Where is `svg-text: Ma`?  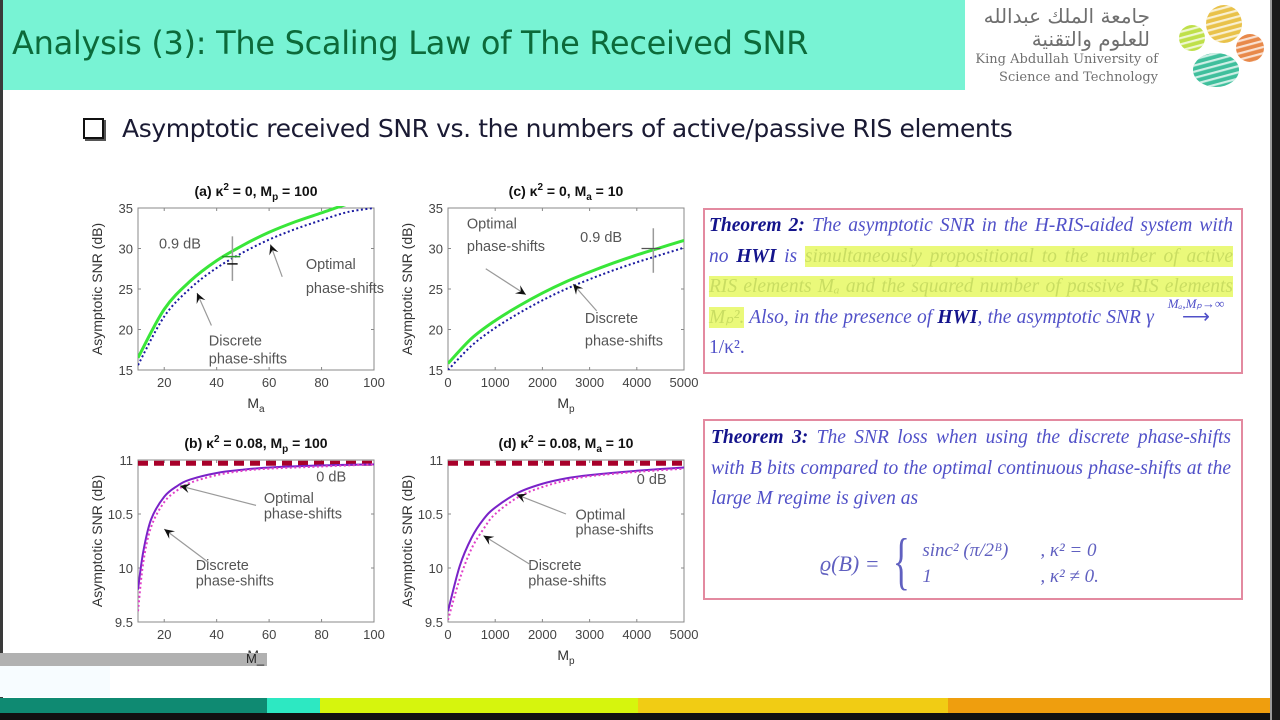 svg-text: Ma is located at coordinates (256, 405).